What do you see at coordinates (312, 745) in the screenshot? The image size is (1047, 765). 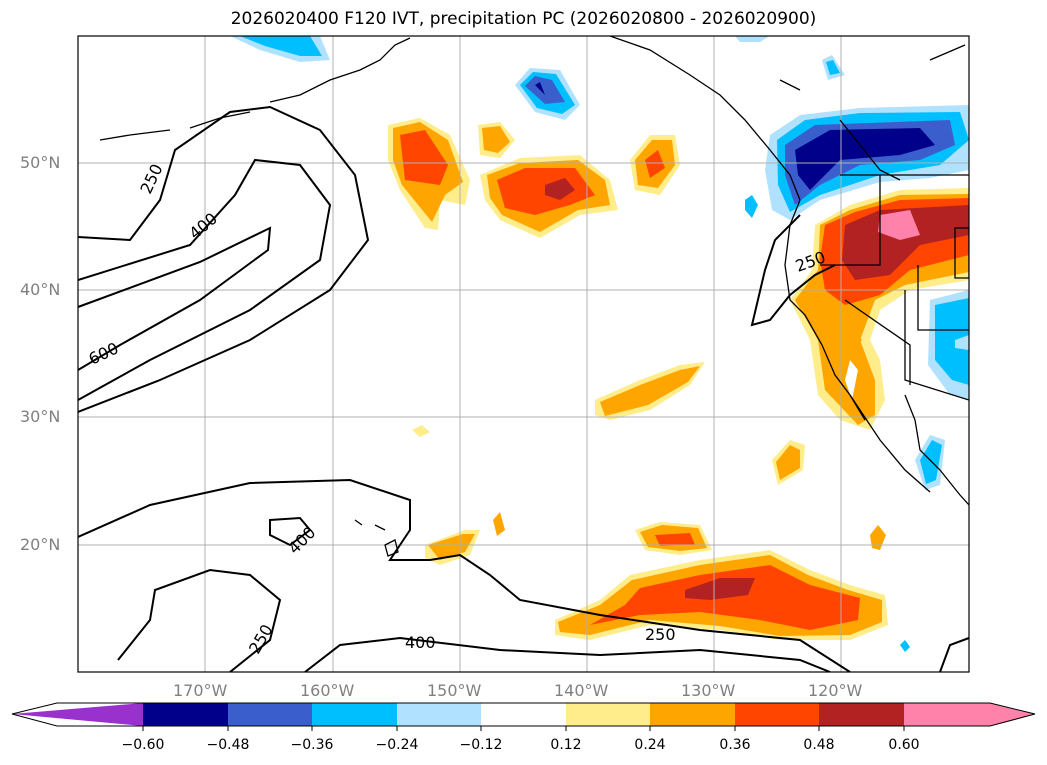 I see `colorbar-tick: −0.36` at bounding box center [312, 745].